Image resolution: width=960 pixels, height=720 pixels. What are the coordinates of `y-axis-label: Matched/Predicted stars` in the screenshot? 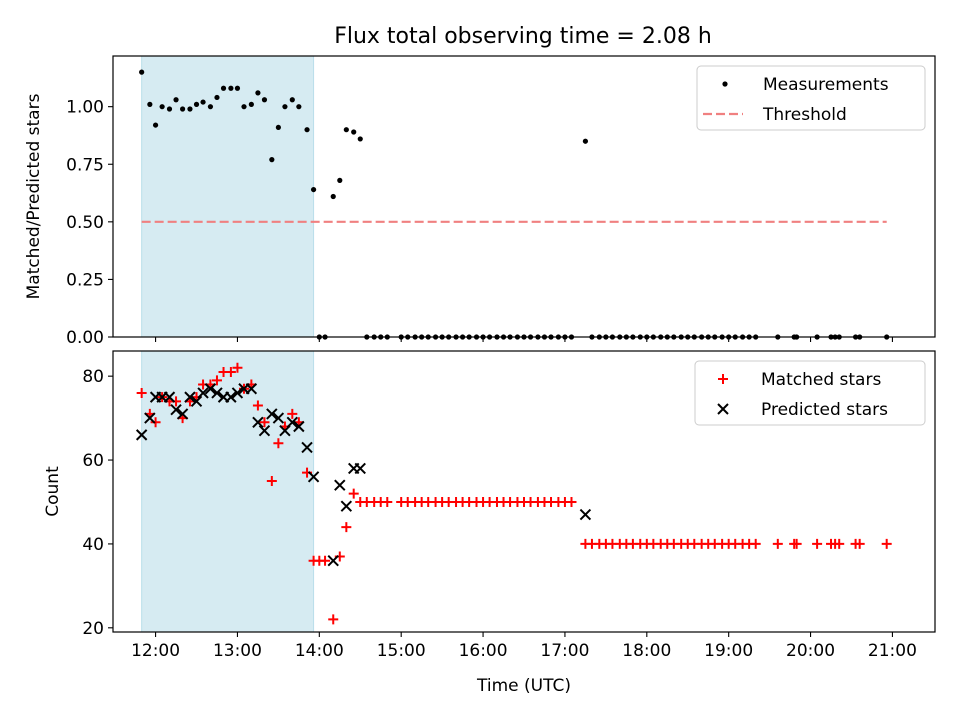 It's located at (34, 196).